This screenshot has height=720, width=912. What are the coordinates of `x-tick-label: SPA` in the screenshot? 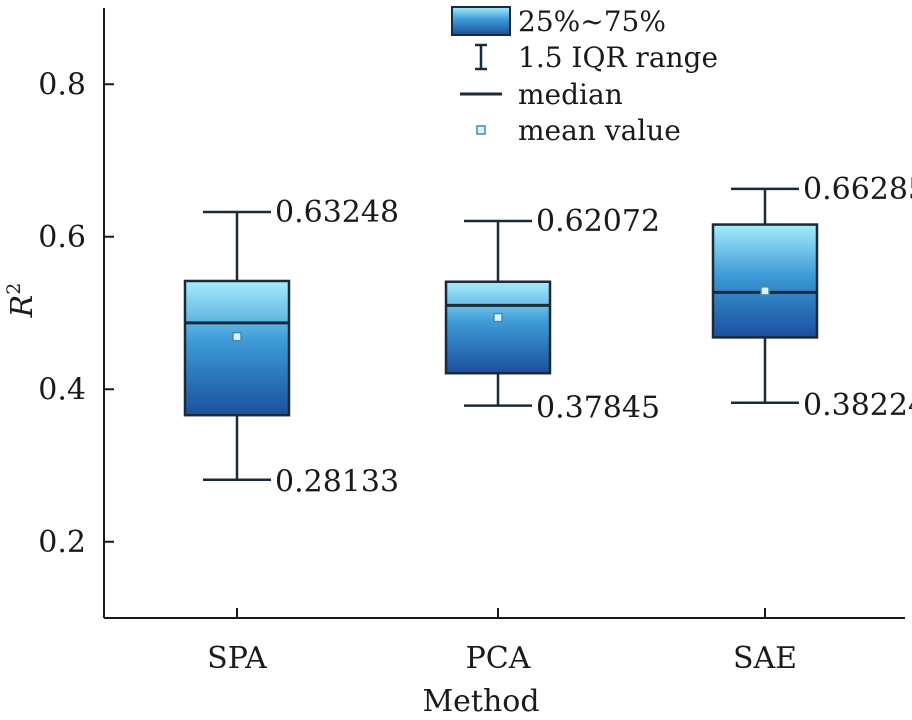 It's located at (237, 658).